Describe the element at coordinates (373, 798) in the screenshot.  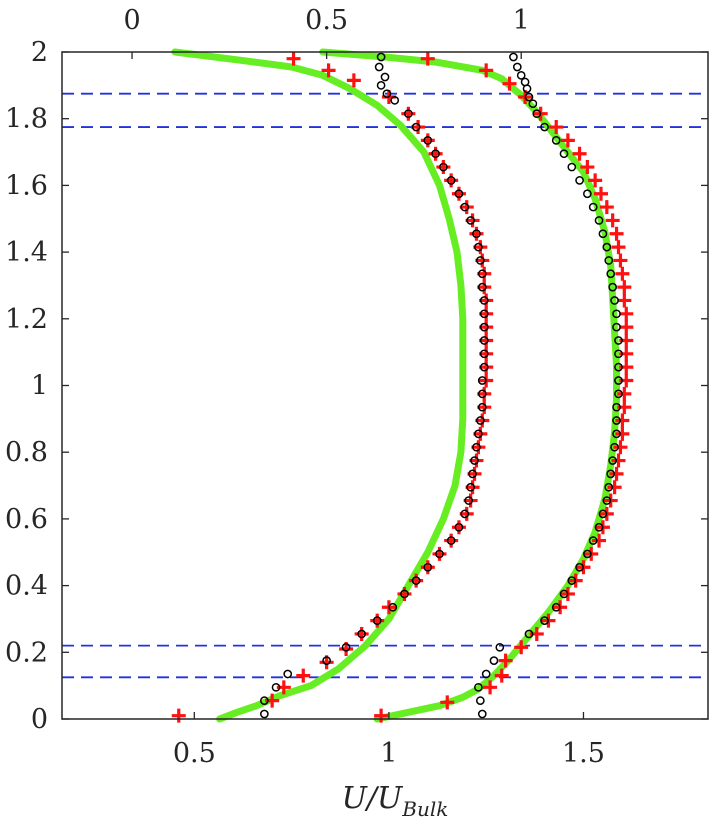
I see `x-axis-label-main: U/U` at that location.